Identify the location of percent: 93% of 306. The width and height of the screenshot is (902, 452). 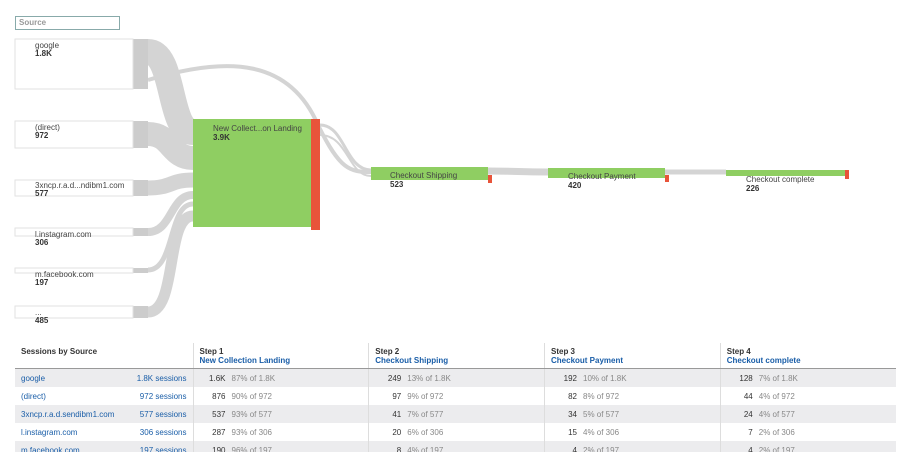
(251, 432).